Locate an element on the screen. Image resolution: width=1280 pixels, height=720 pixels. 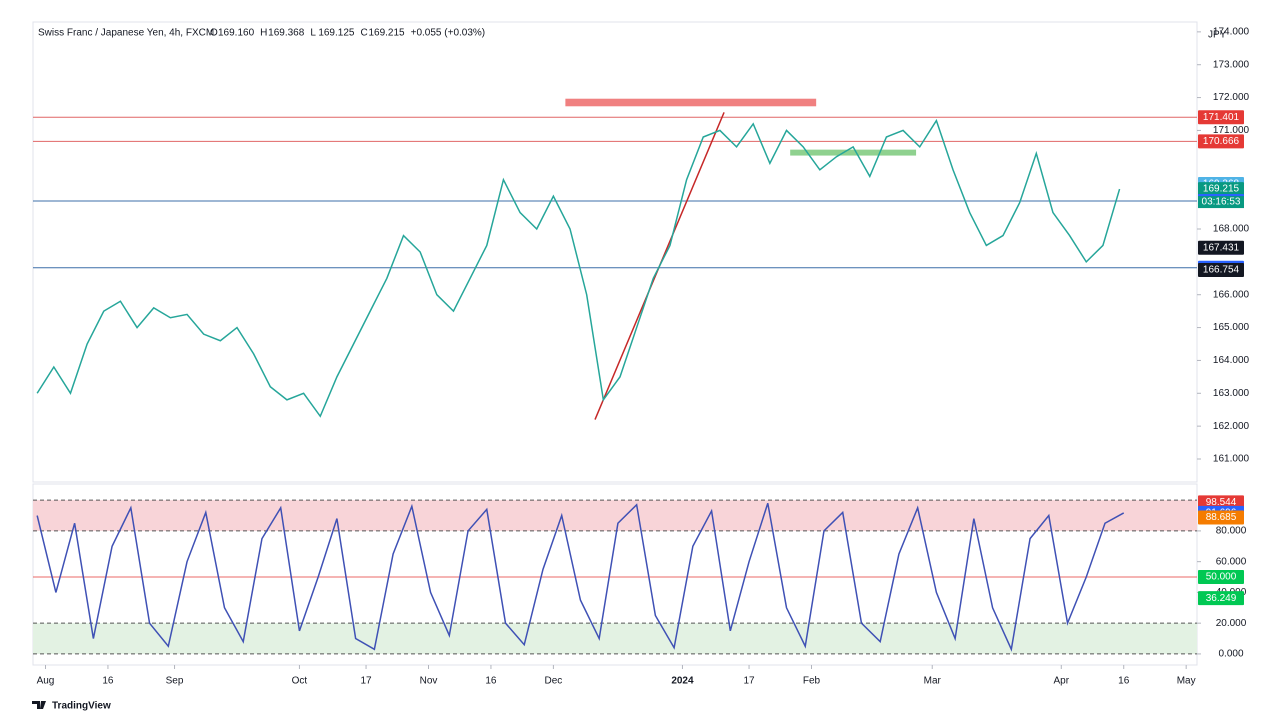
ohlc-key: L is located at coordinates (313, 33).